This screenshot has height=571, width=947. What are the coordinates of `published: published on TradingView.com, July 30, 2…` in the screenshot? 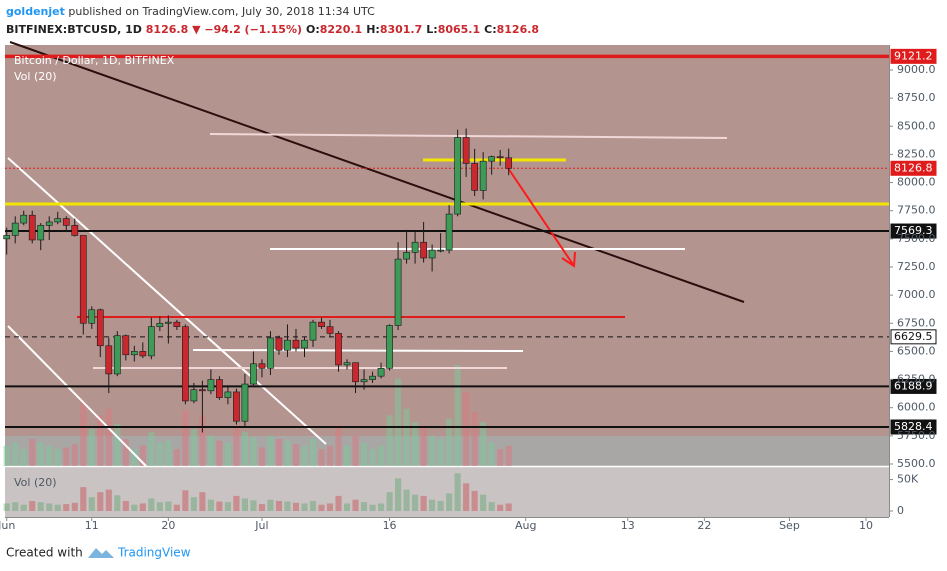 It's located at (221, 11).